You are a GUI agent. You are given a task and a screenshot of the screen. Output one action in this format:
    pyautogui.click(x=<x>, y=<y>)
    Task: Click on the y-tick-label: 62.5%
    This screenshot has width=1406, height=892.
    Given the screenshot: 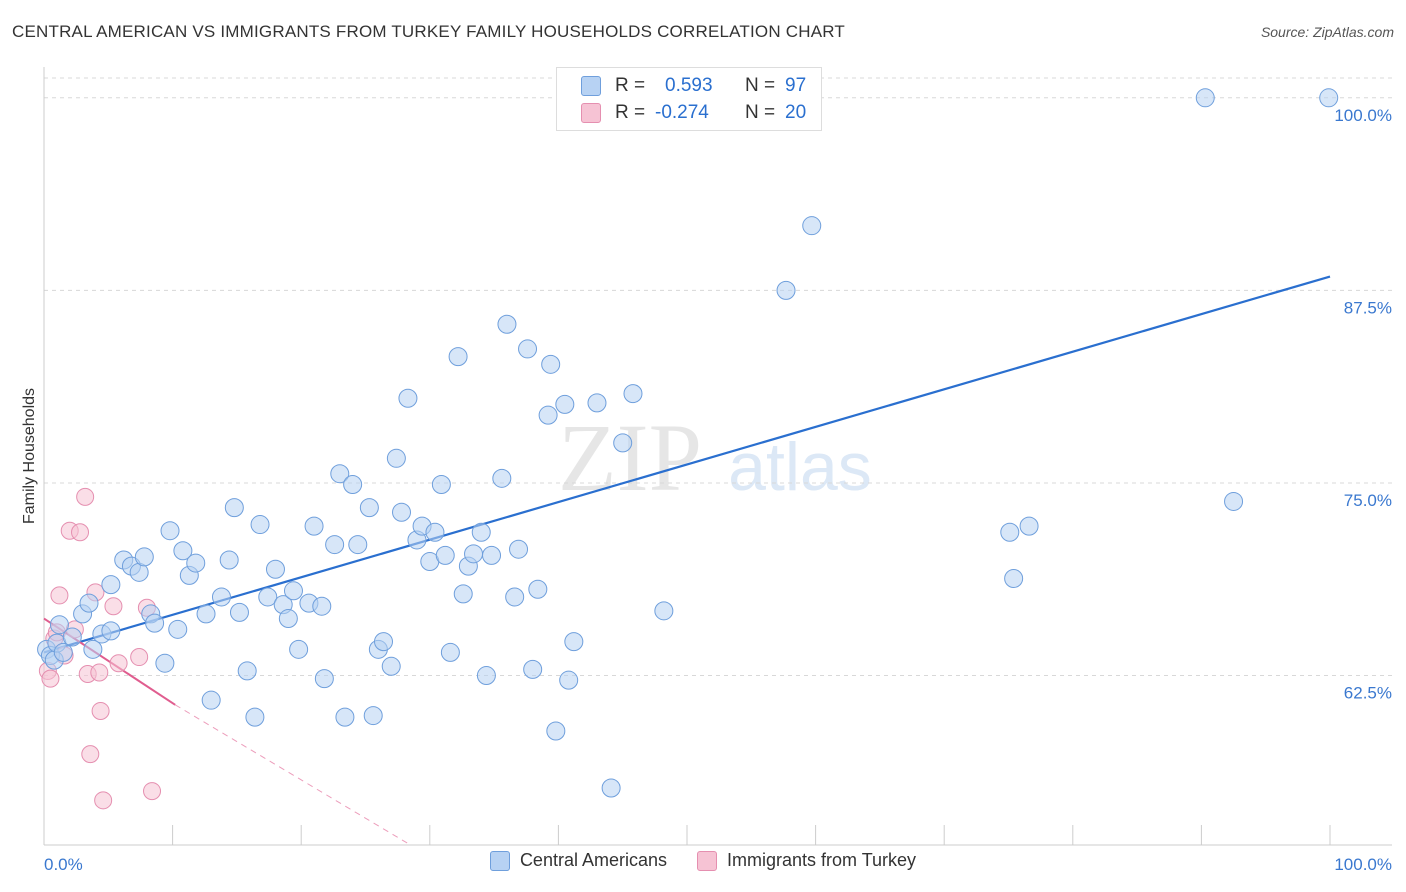 What is the action you would take?
    pyautogui.click(x=1368, y=693)
    